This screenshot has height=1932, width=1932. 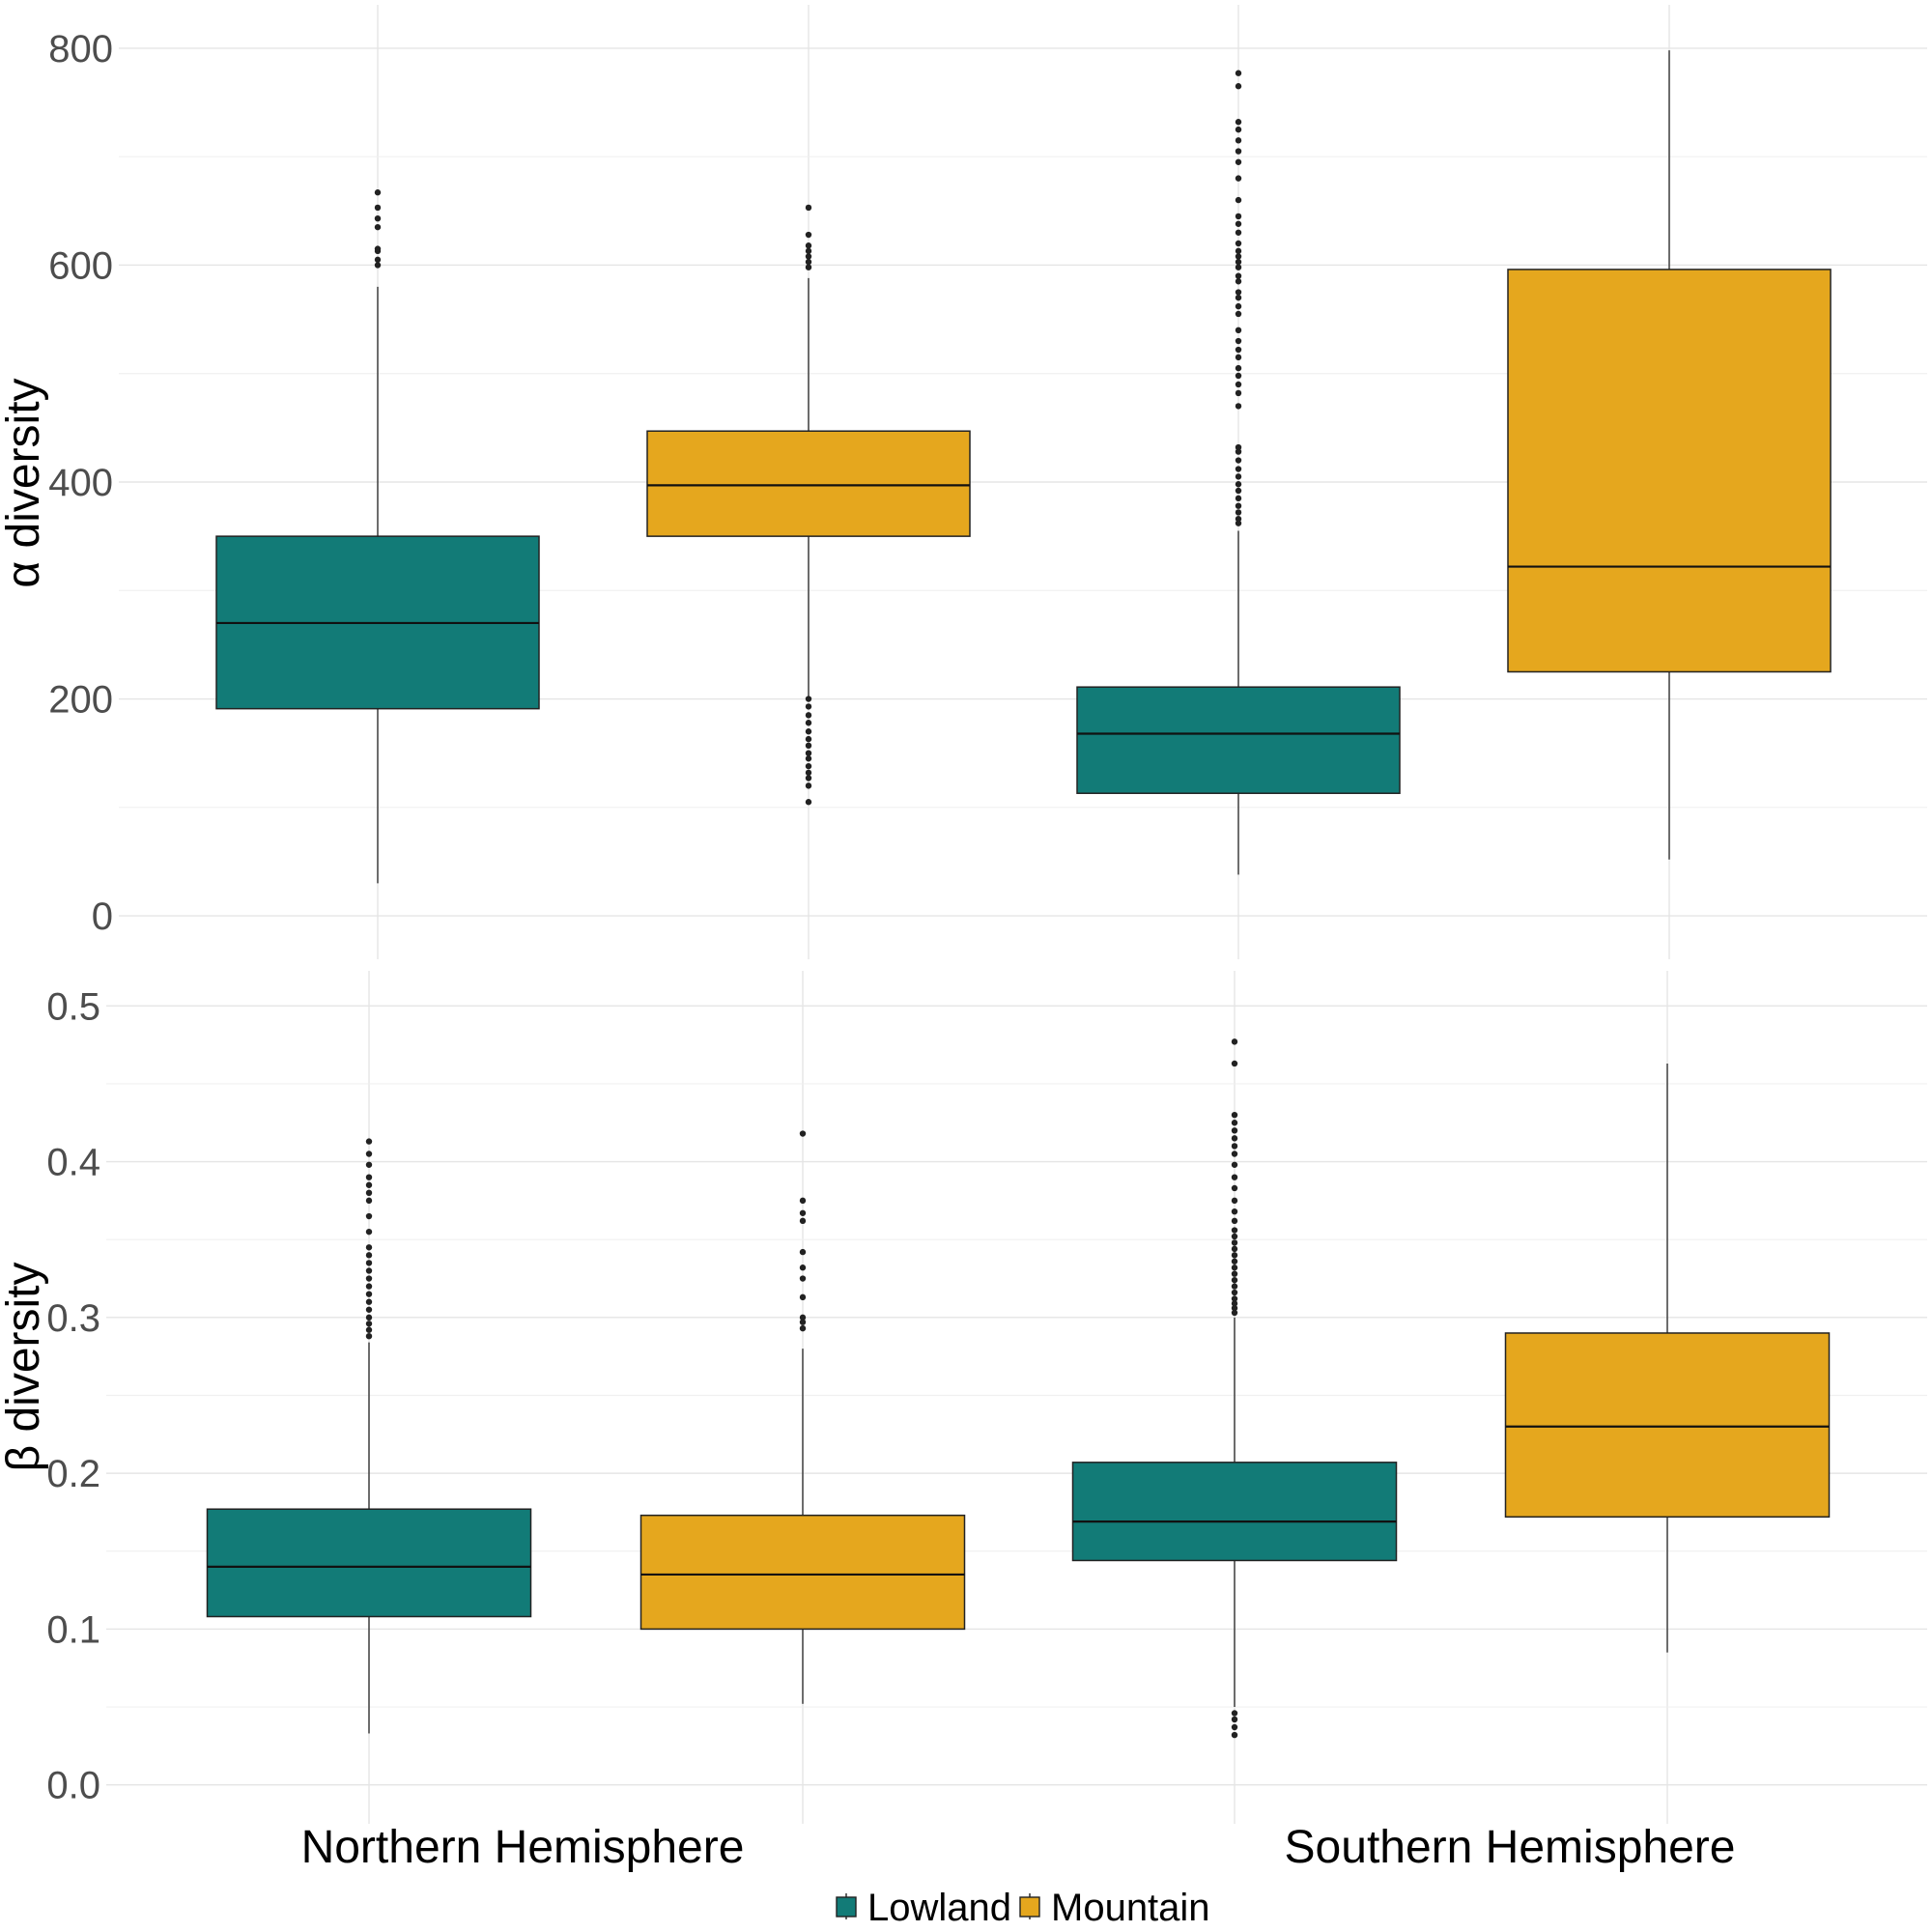 What do you see at coordinates (80, 700) in the screenshot?
I see `y-tick-label: 200` at bounding box center [80, 700].